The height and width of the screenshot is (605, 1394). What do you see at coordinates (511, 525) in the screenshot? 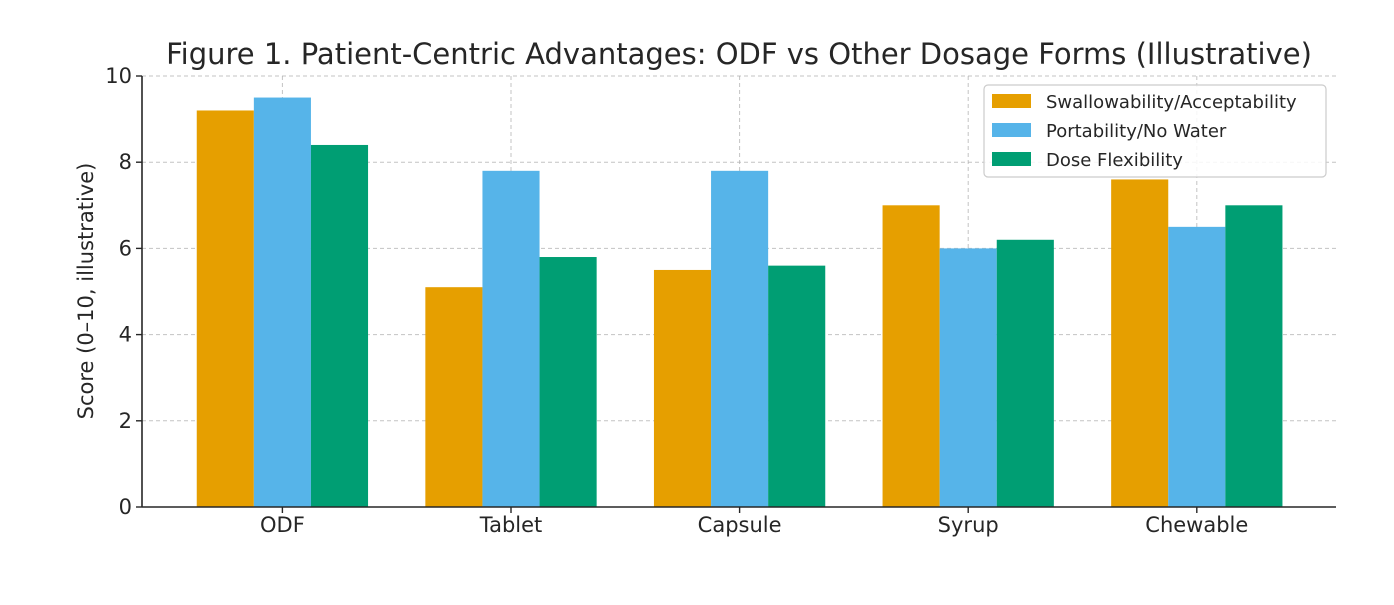
I see `x-tick-label-tablet: Tablet` at bounding box center [511, 525].